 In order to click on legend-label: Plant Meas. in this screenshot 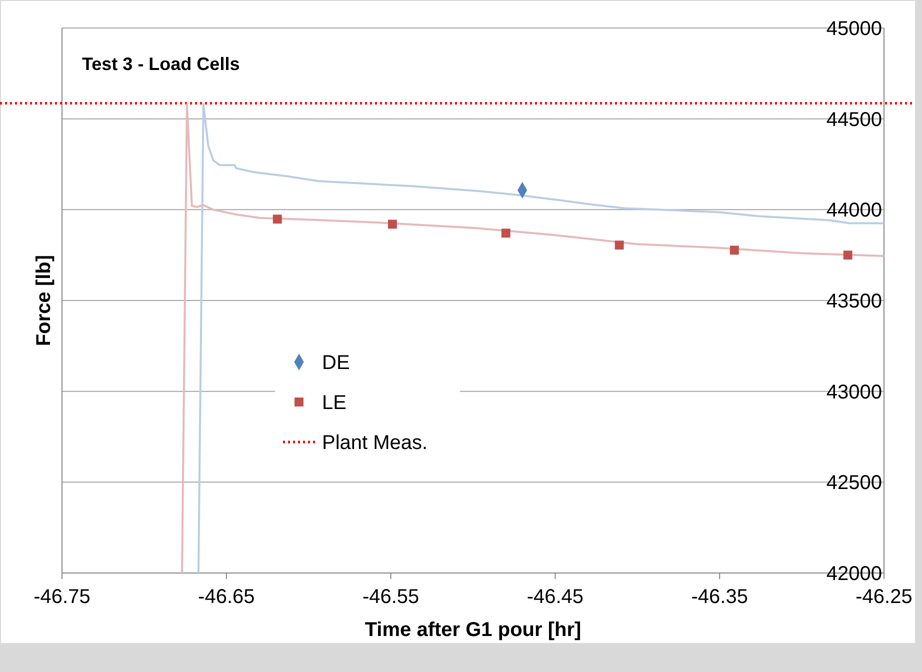, I will do `click(375, 443)`.